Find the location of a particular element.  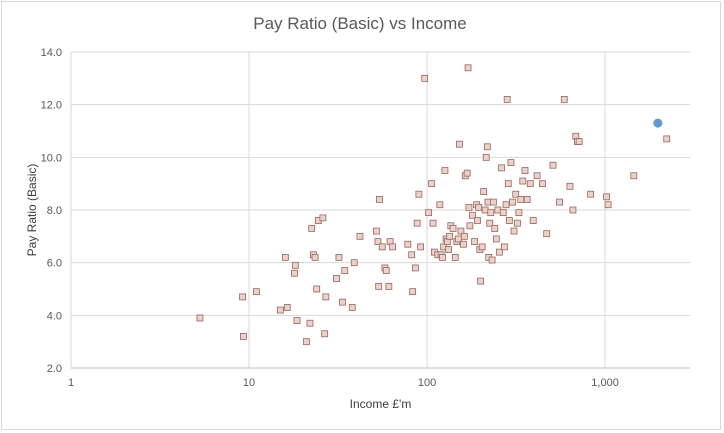

x-tick-label: 100 is located at coordinates (427, 383).